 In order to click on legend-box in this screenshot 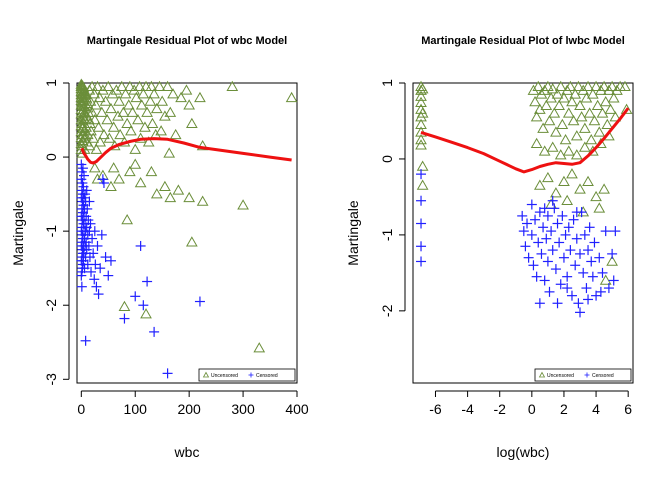, I will do `click(583, 375)`.